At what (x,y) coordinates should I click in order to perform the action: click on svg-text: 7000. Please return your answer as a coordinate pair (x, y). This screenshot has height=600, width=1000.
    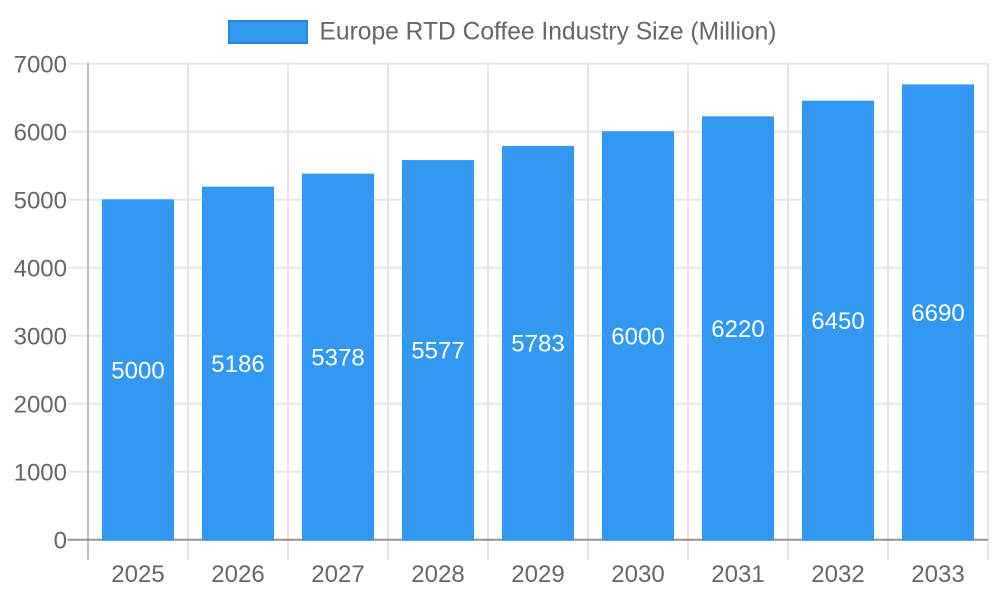
    Looking at the image, I should click on (40, 65).